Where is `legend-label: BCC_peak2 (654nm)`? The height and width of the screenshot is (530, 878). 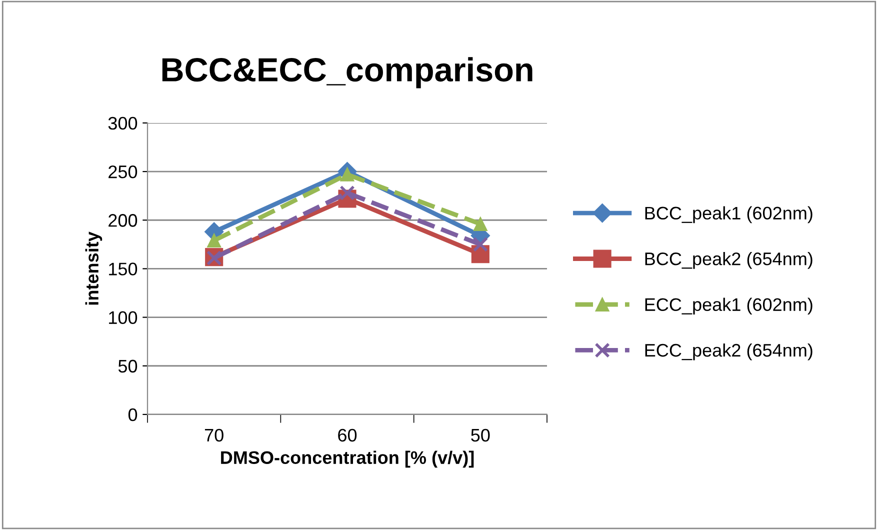
legend-label: BCC_peak2 (654nm) is located at coordinates (728, 260).